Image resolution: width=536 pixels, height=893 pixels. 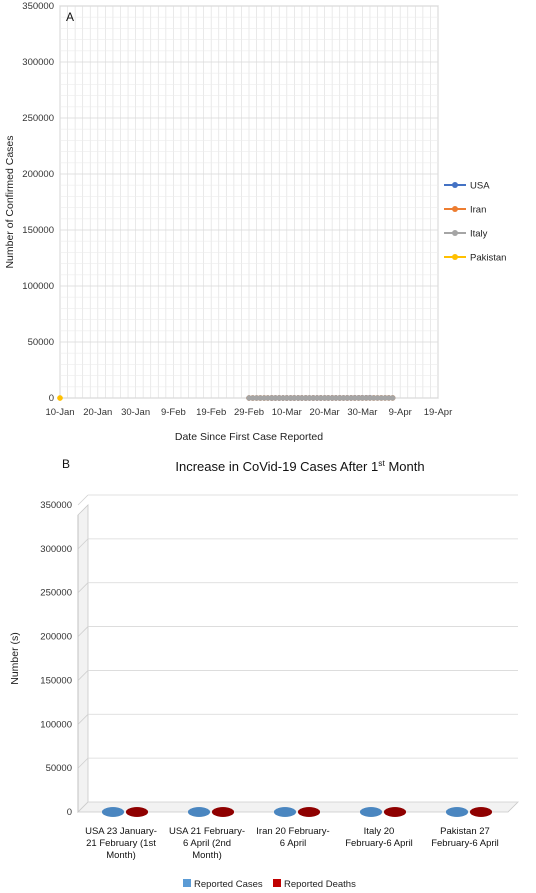 I want to click on x-tick-label-a: 9-Apr, so click(x=400, y=412).